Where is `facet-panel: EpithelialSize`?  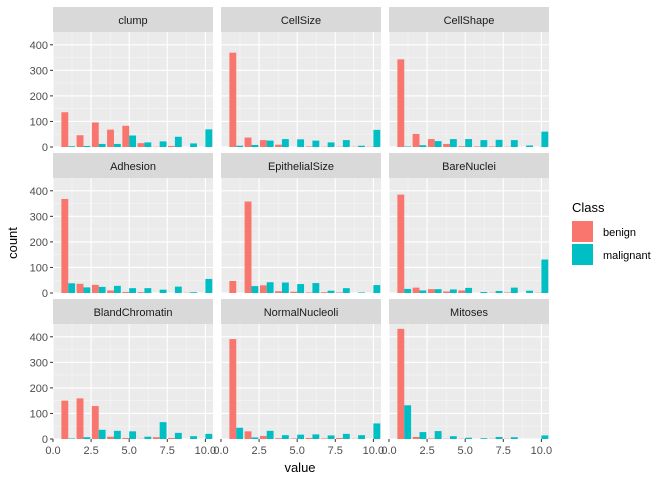 facet-panel: EpithelialSize is located at coordinates (300, 223).